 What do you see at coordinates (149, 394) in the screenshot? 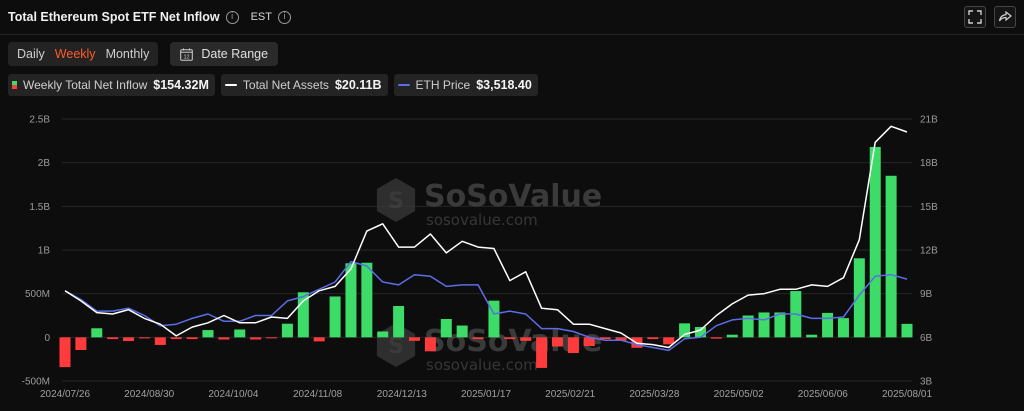
I see `x-axis-tick: 2024/08/30` at bounding box center [149, 394].